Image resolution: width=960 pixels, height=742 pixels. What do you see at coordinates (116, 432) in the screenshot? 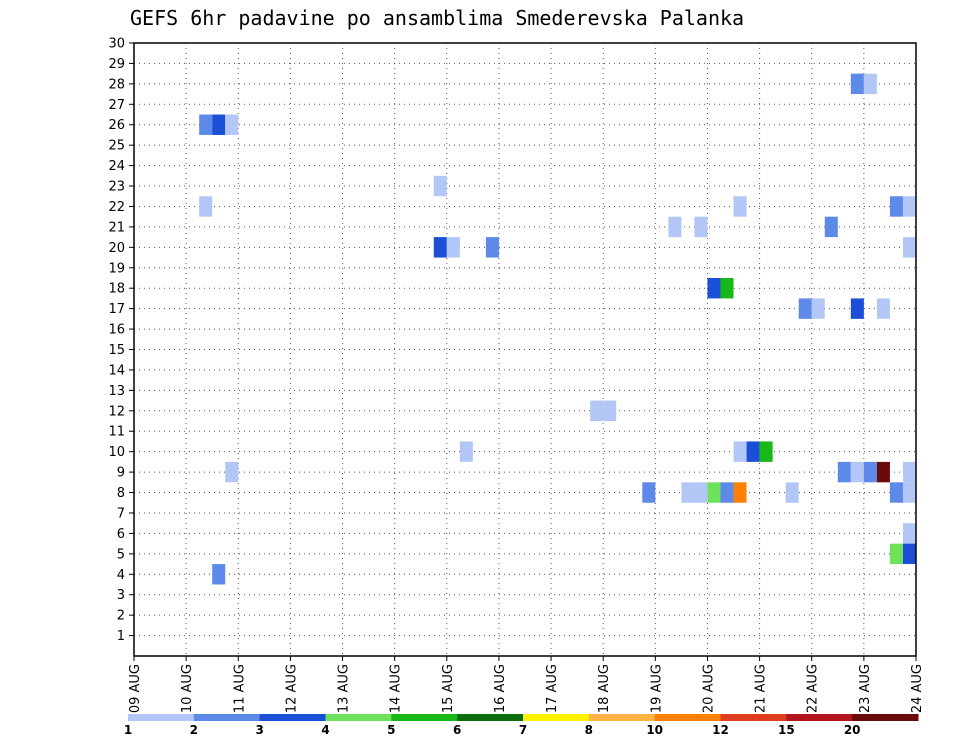
I see `y-tick-label: 11` at bounding box center [116, 432].